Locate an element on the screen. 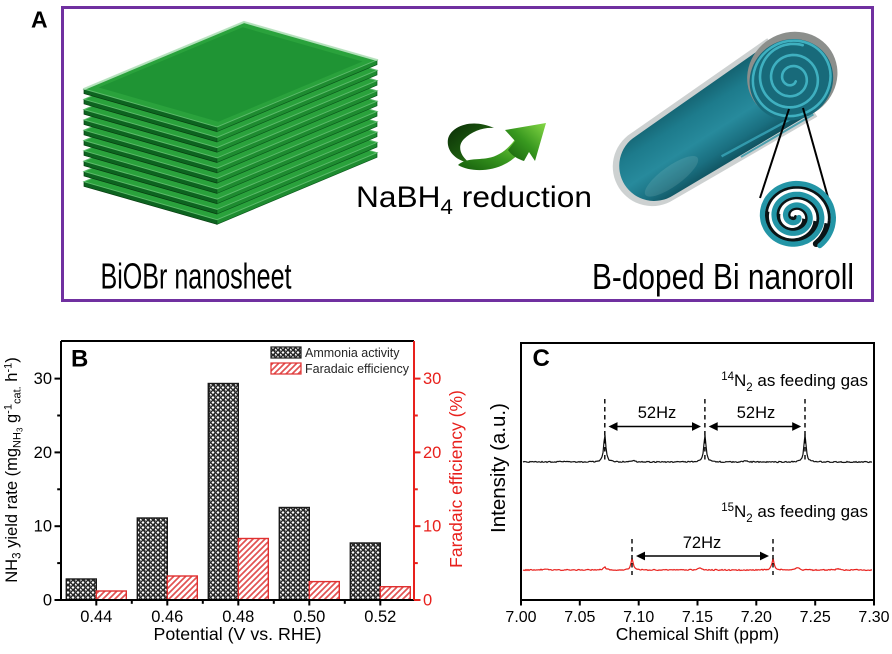  svg-text: 7.25 is located at coordinates (815, 617).